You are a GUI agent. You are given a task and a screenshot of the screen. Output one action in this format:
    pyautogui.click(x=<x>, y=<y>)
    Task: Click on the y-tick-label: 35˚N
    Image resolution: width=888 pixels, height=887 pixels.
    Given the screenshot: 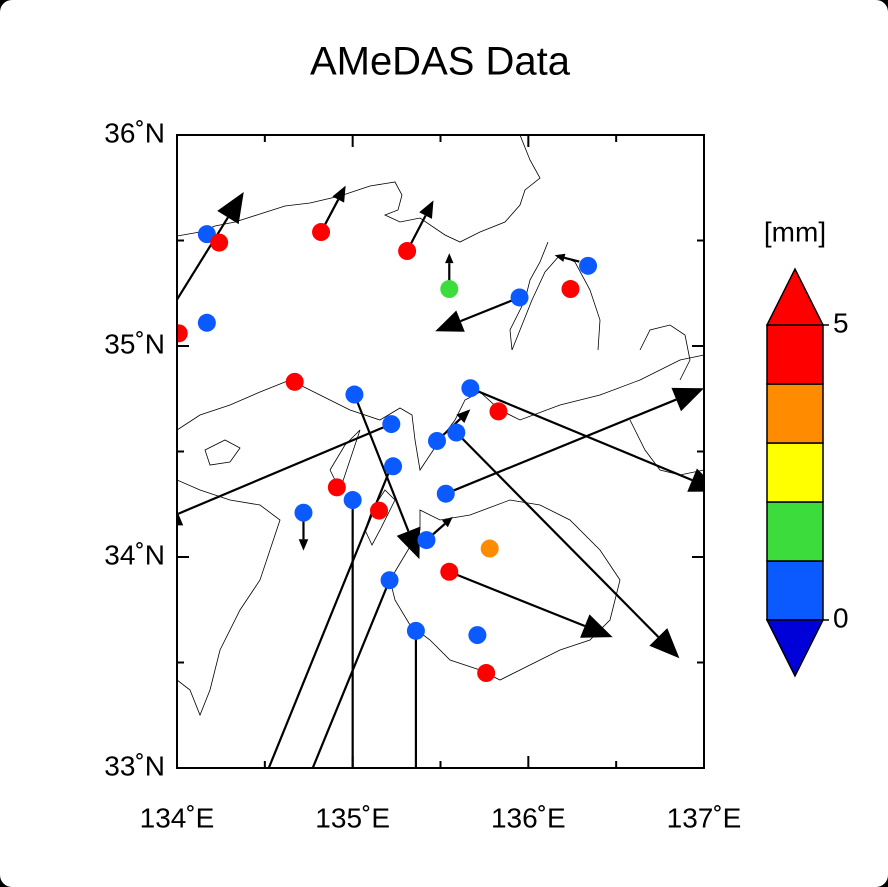 What is the action you would take?
    pyautogui.click(x=134, y=343)
    